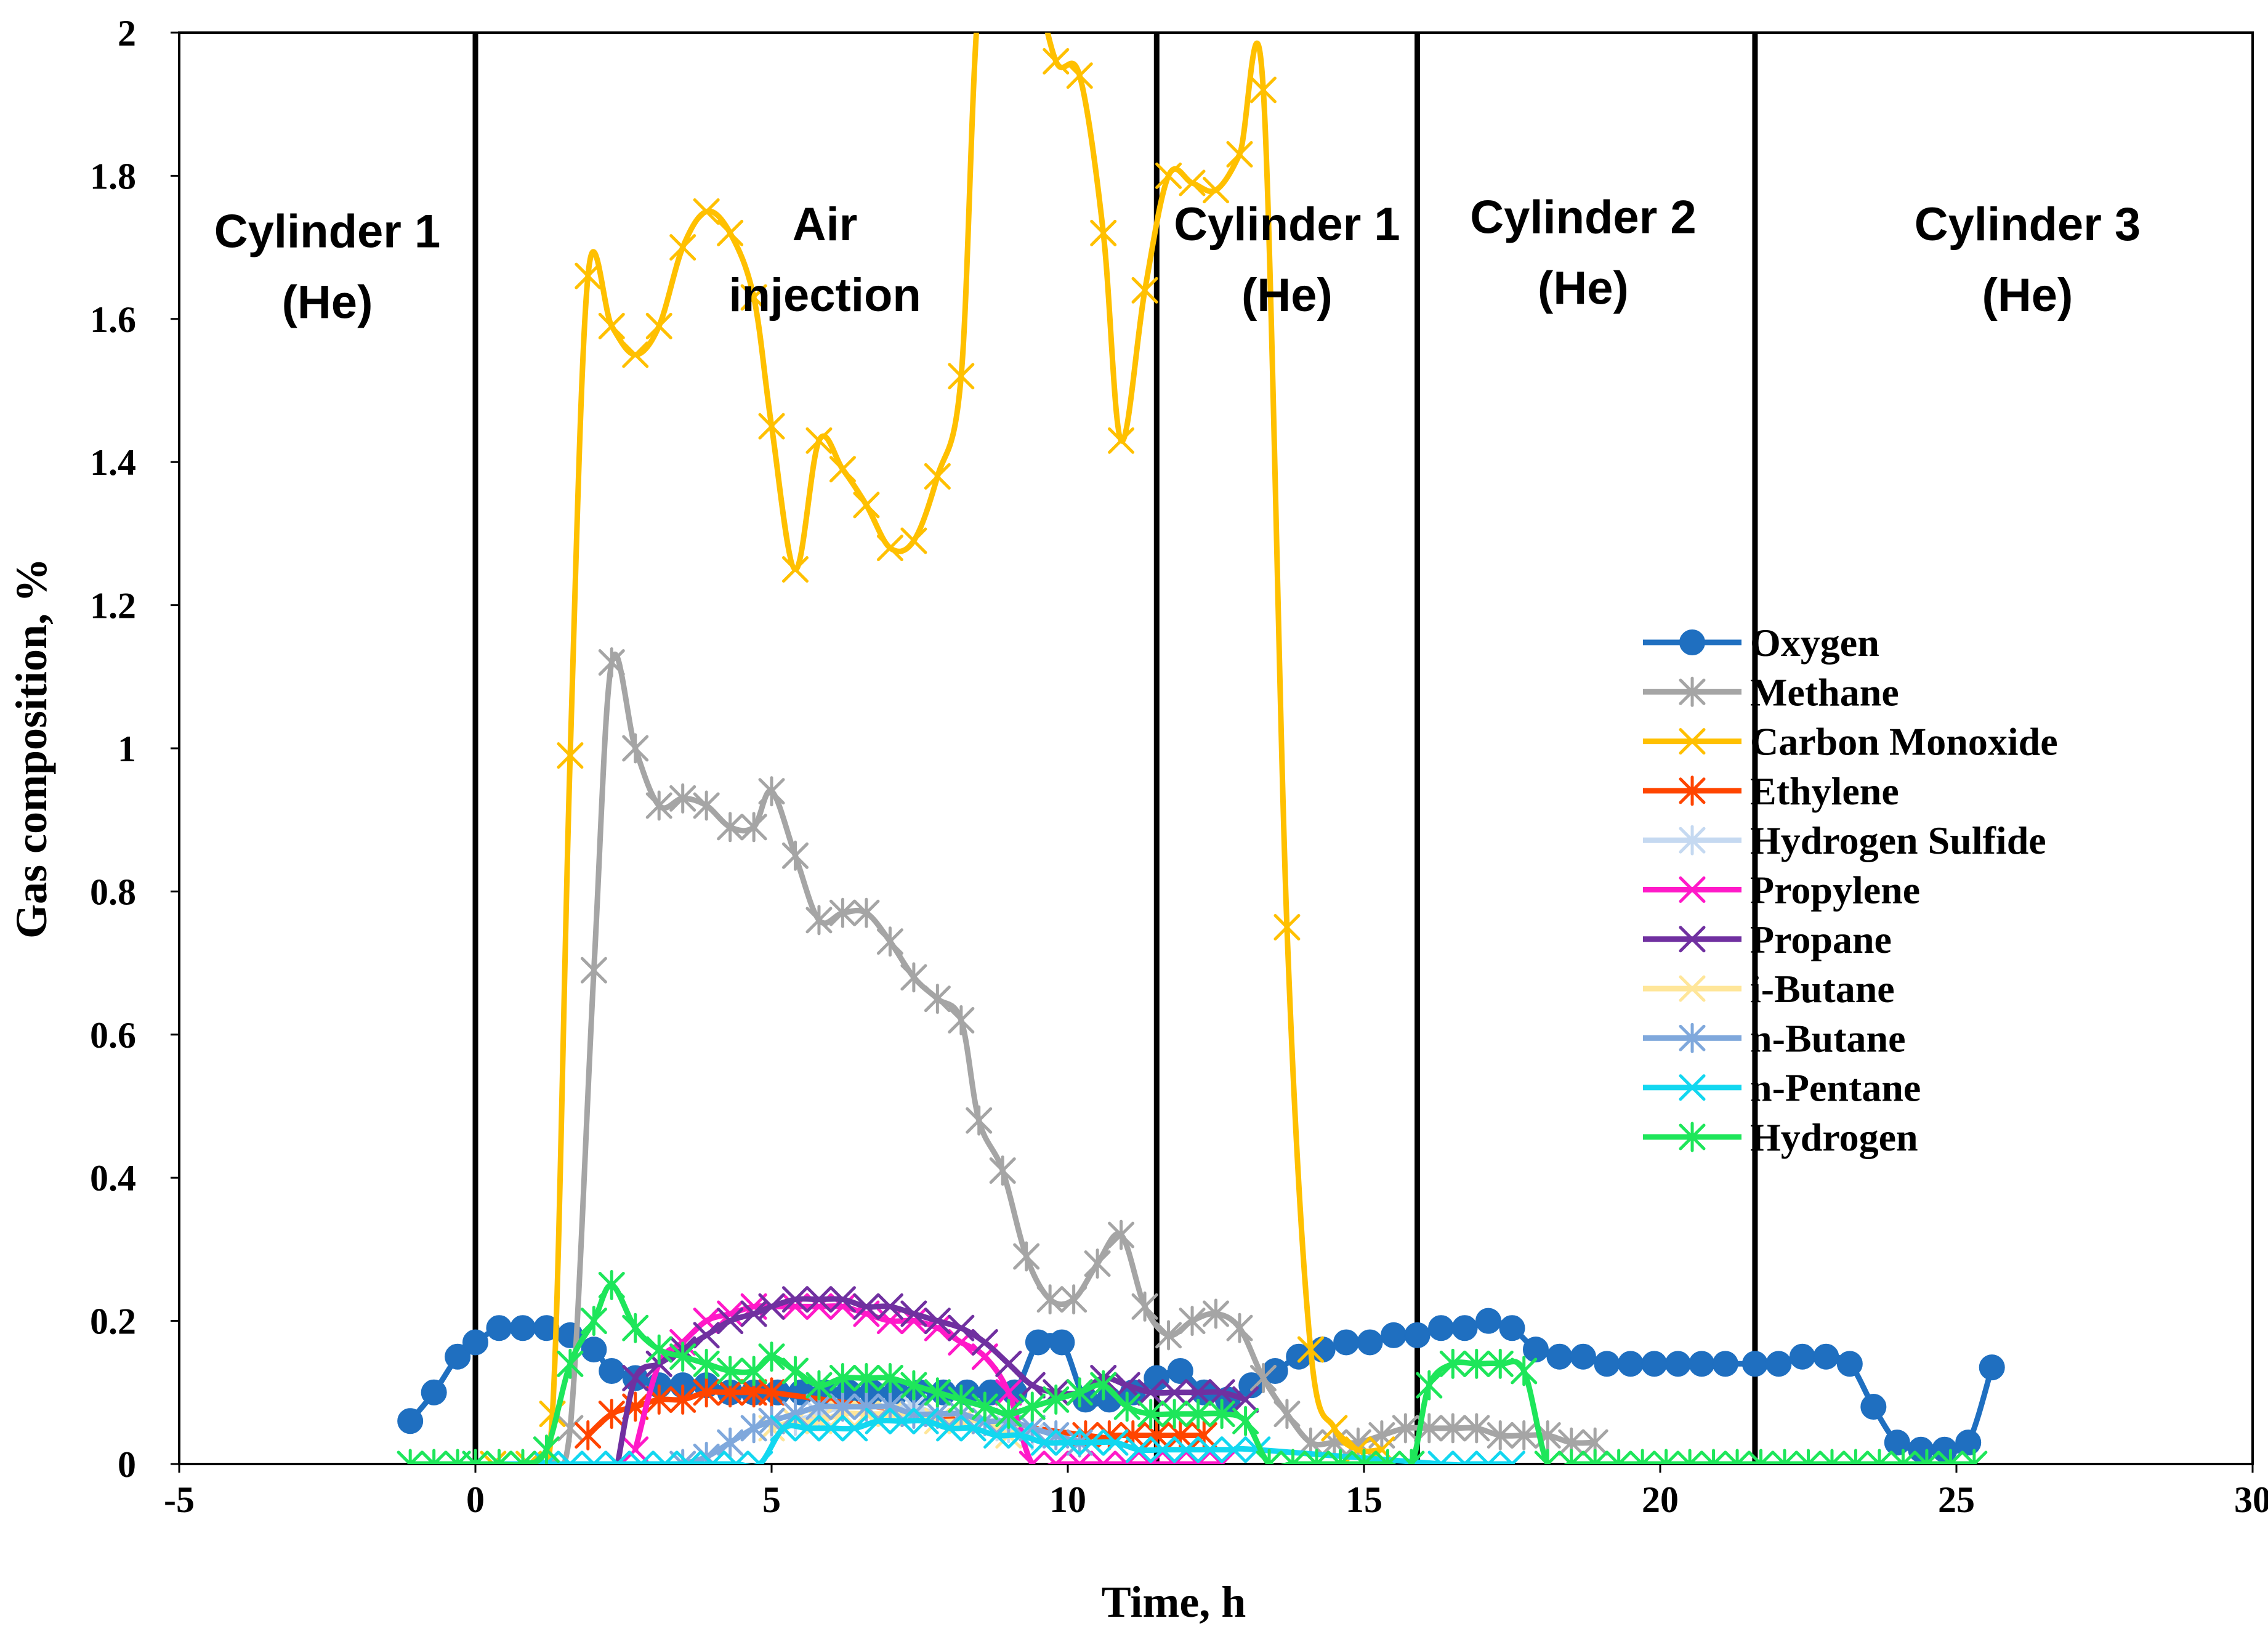  Describe the element at coordinates (1201, 1385) in the screenshot. I see `series-oxygen` at that location.